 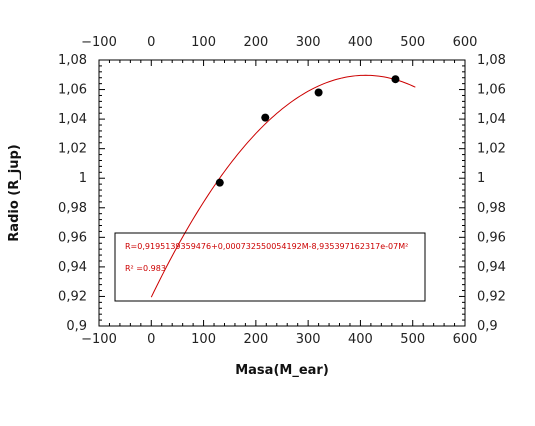 I want to click on y-tick-label-left: 0,98, so click(x=72, y=208).